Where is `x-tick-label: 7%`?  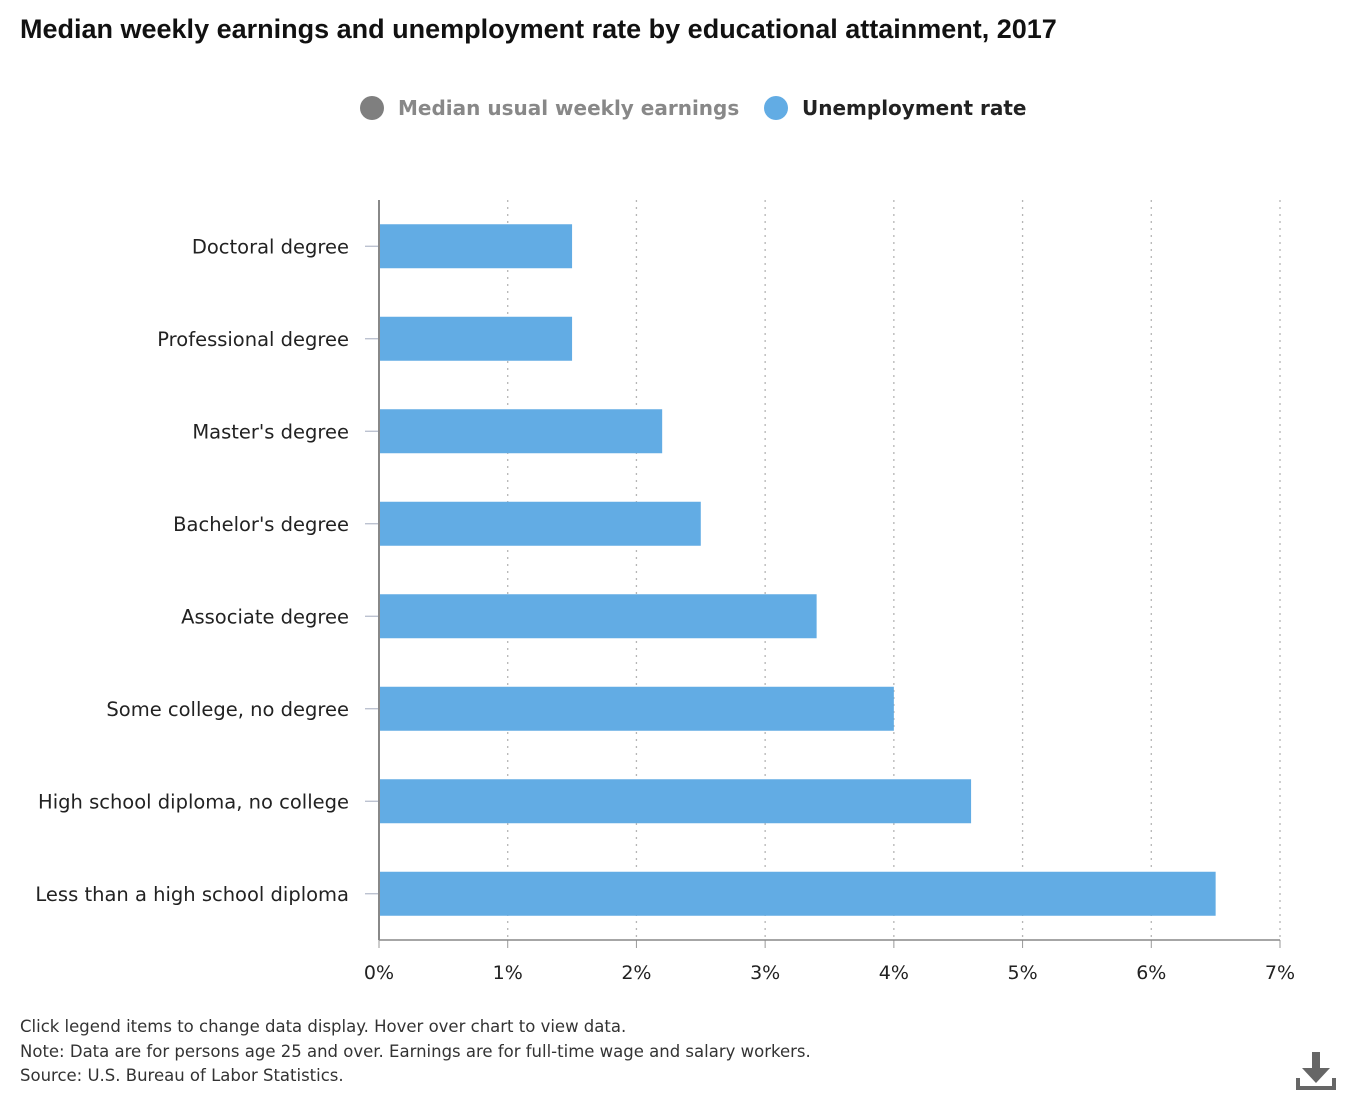 x-tick-label: 7% is located at coordinates (1280, 973).